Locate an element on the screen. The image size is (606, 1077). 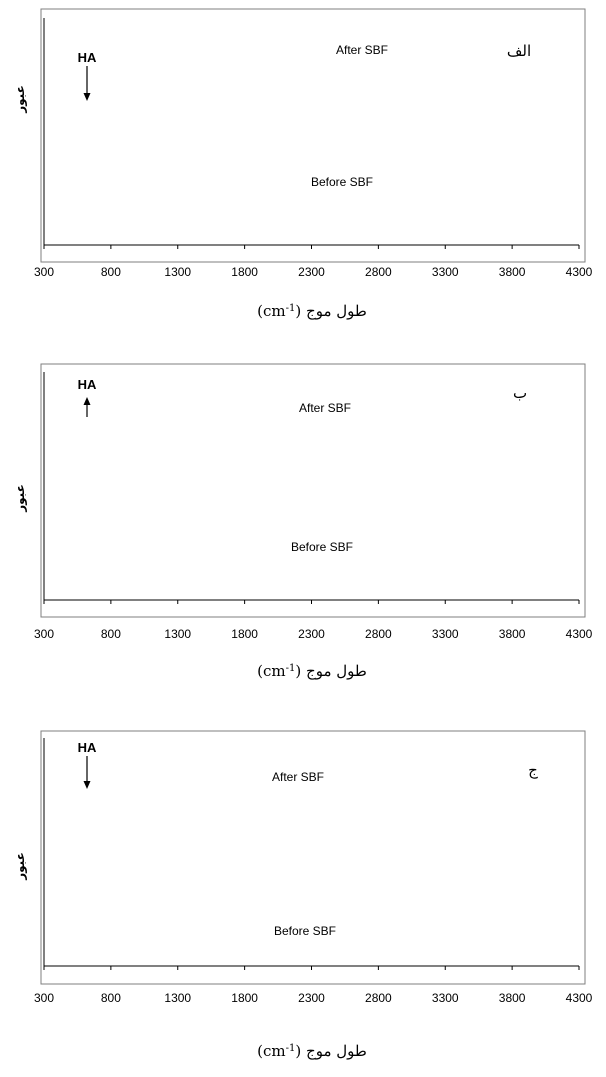
panel-label: ب is located at coordinates (520, 393).